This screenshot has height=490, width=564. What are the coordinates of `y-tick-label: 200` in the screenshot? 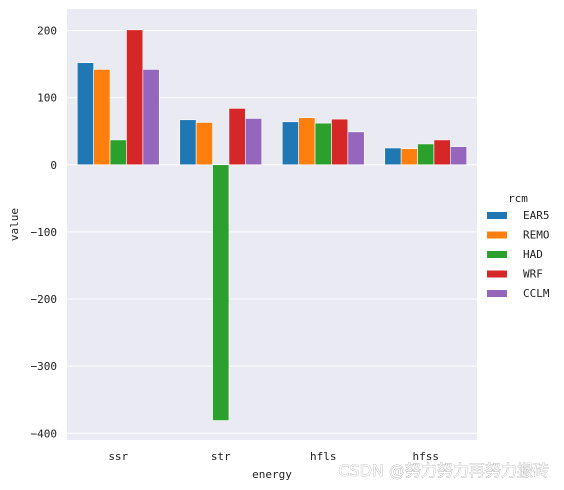 It's located at (47, 30).